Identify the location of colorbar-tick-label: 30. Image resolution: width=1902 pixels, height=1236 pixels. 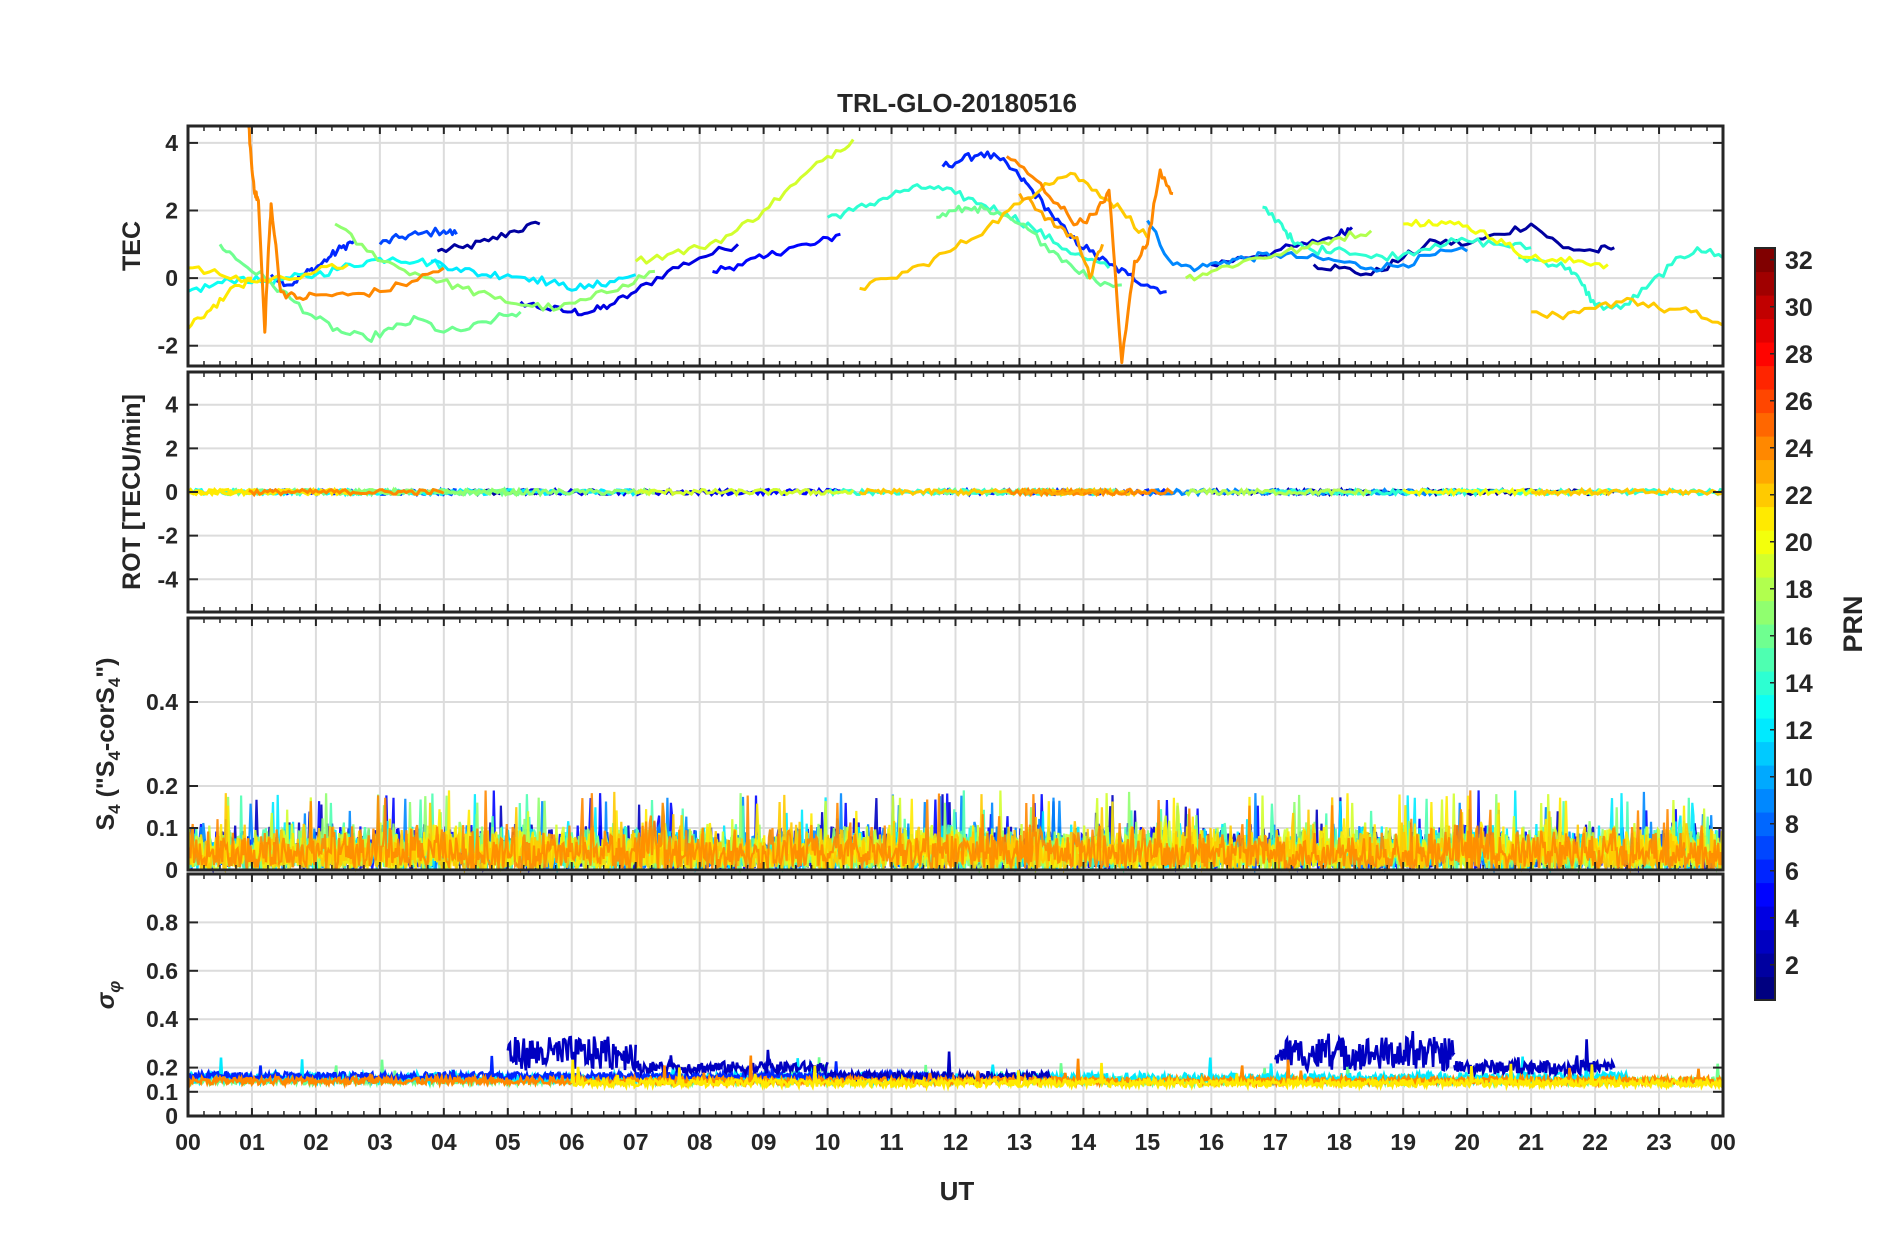
(1799, 308).